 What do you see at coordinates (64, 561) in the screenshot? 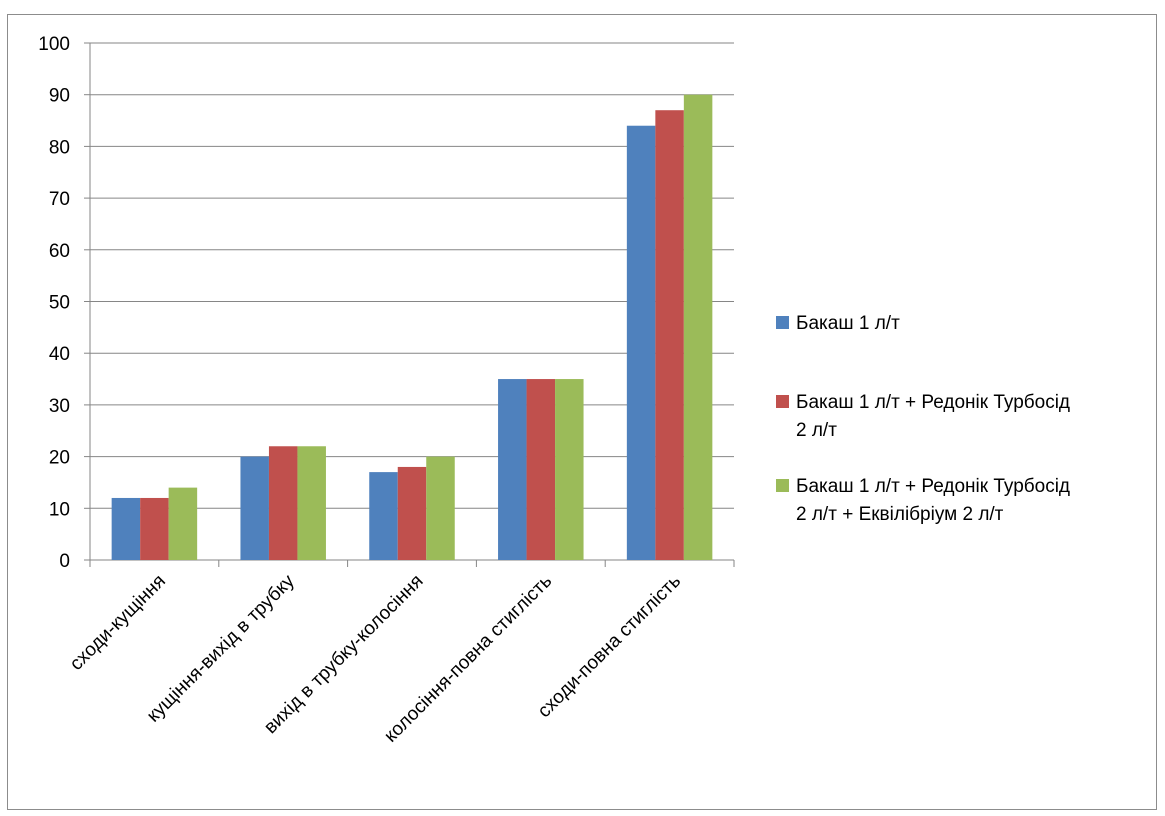
I see `y-tick-label: 0` at bounding box center [64, 561].